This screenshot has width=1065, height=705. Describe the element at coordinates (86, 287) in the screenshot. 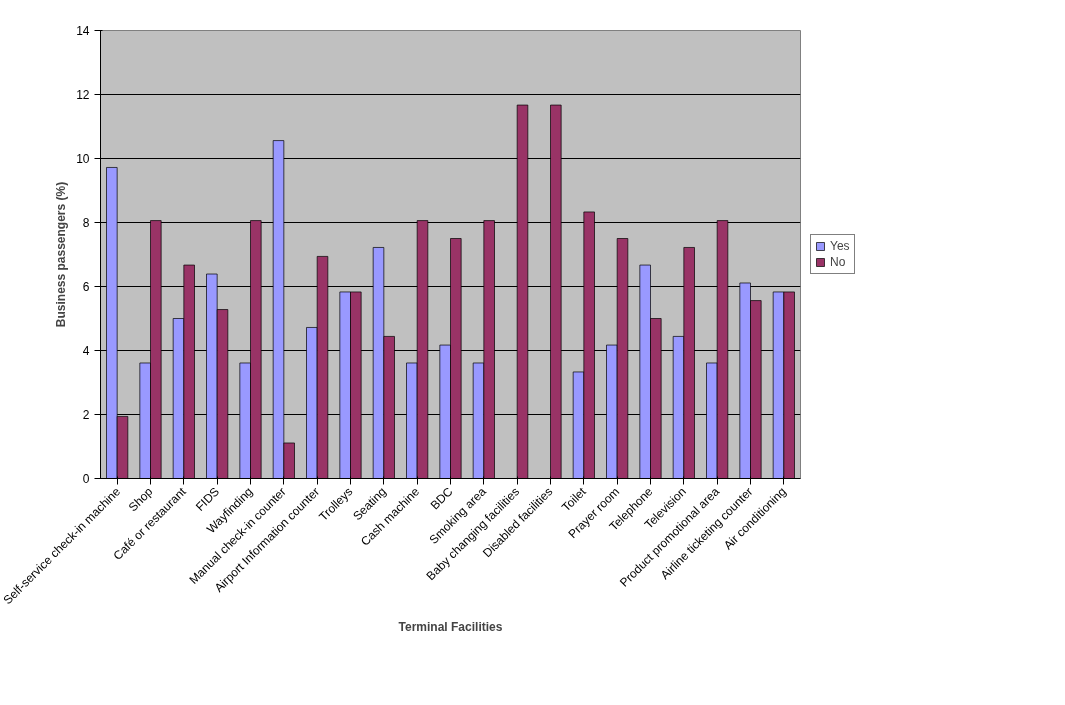

I see `y-tick-label: 6` at that location.